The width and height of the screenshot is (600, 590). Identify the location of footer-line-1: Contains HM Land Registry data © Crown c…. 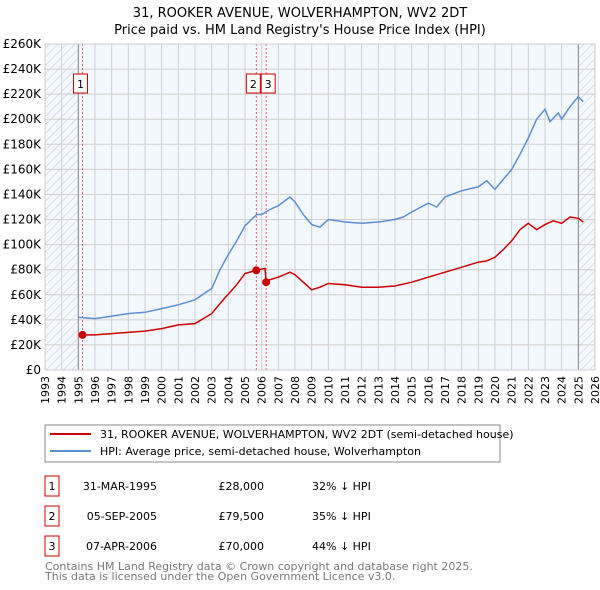
(259, 566).